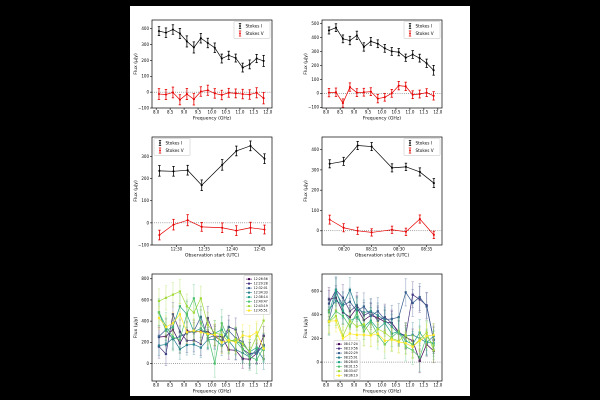  I want to click on error-bars, so click(382, 226).